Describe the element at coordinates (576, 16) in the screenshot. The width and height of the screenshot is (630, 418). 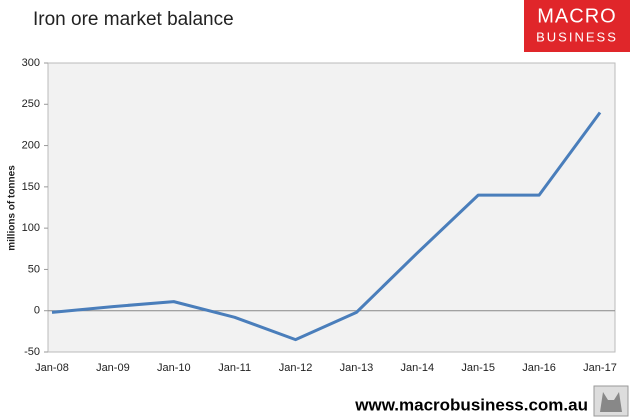
I see `logo-text: MACRO` at that location.